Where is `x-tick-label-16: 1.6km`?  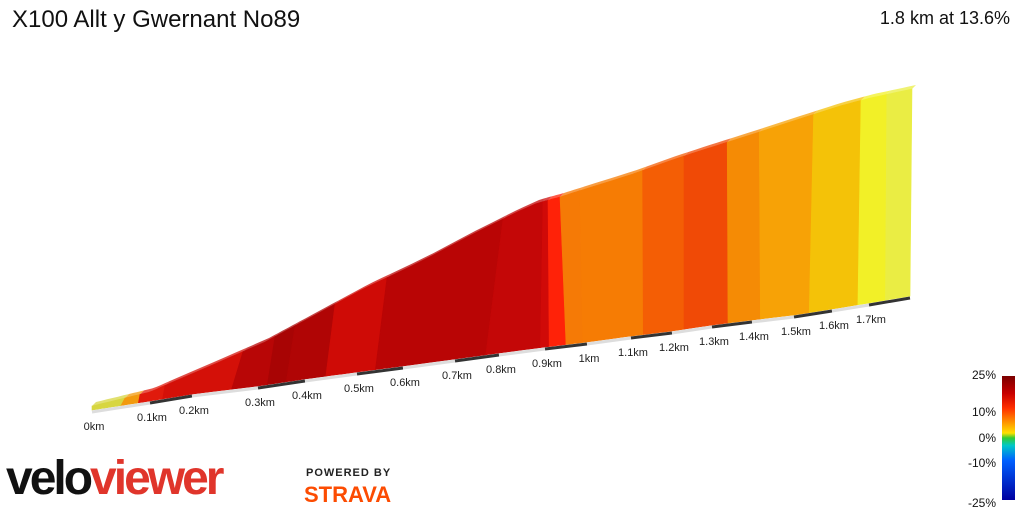
x-tick-label-16: 1.6km is located at coordinates (834, 326).